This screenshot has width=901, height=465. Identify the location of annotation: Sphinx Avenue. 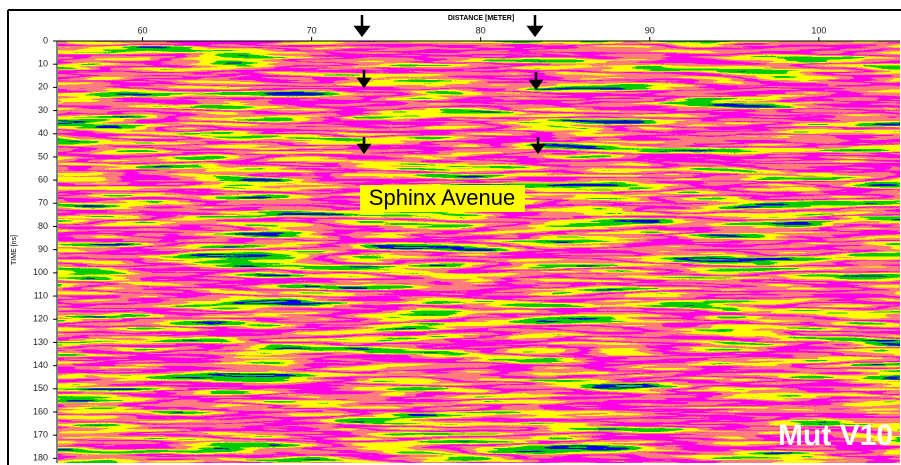
(442, 197).